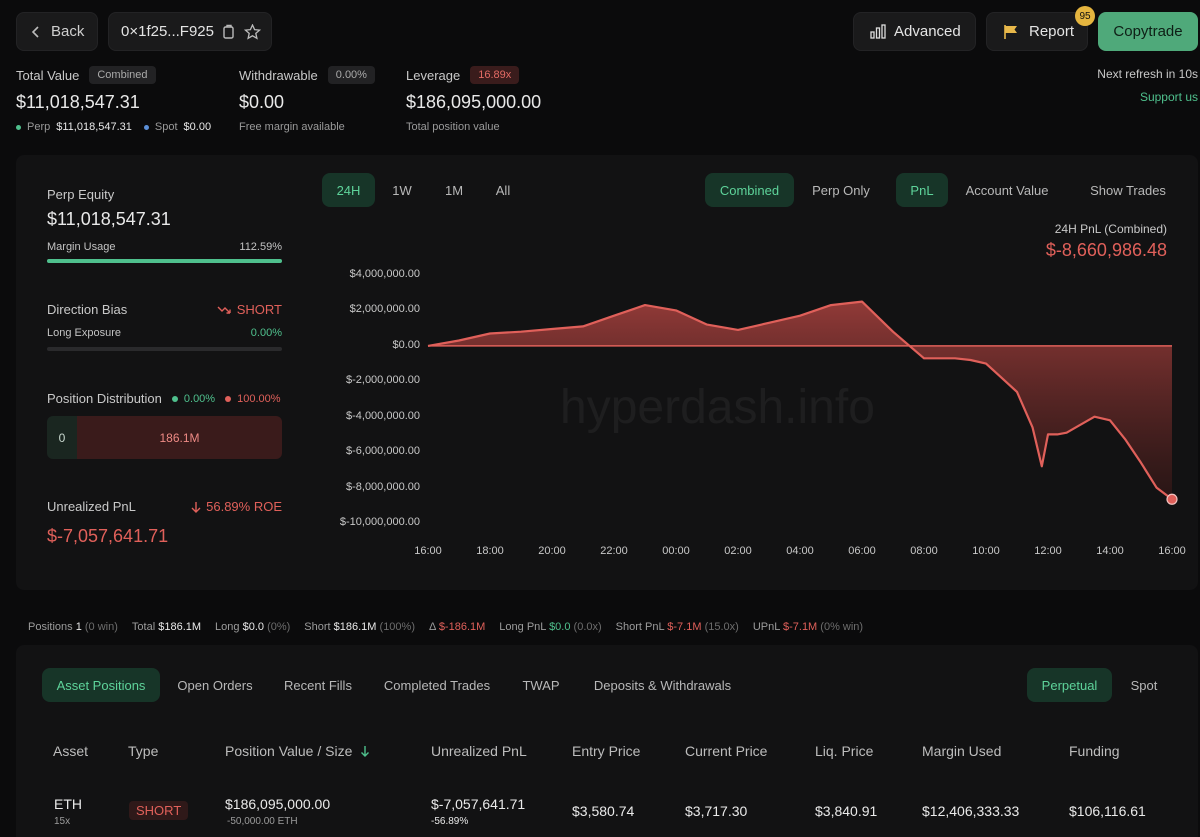 The image size is (1200, 837). Describe the element at coordinates (382, 451) in the screenshot. I see `y-tick-label: $-6,000,000.00` at that location.